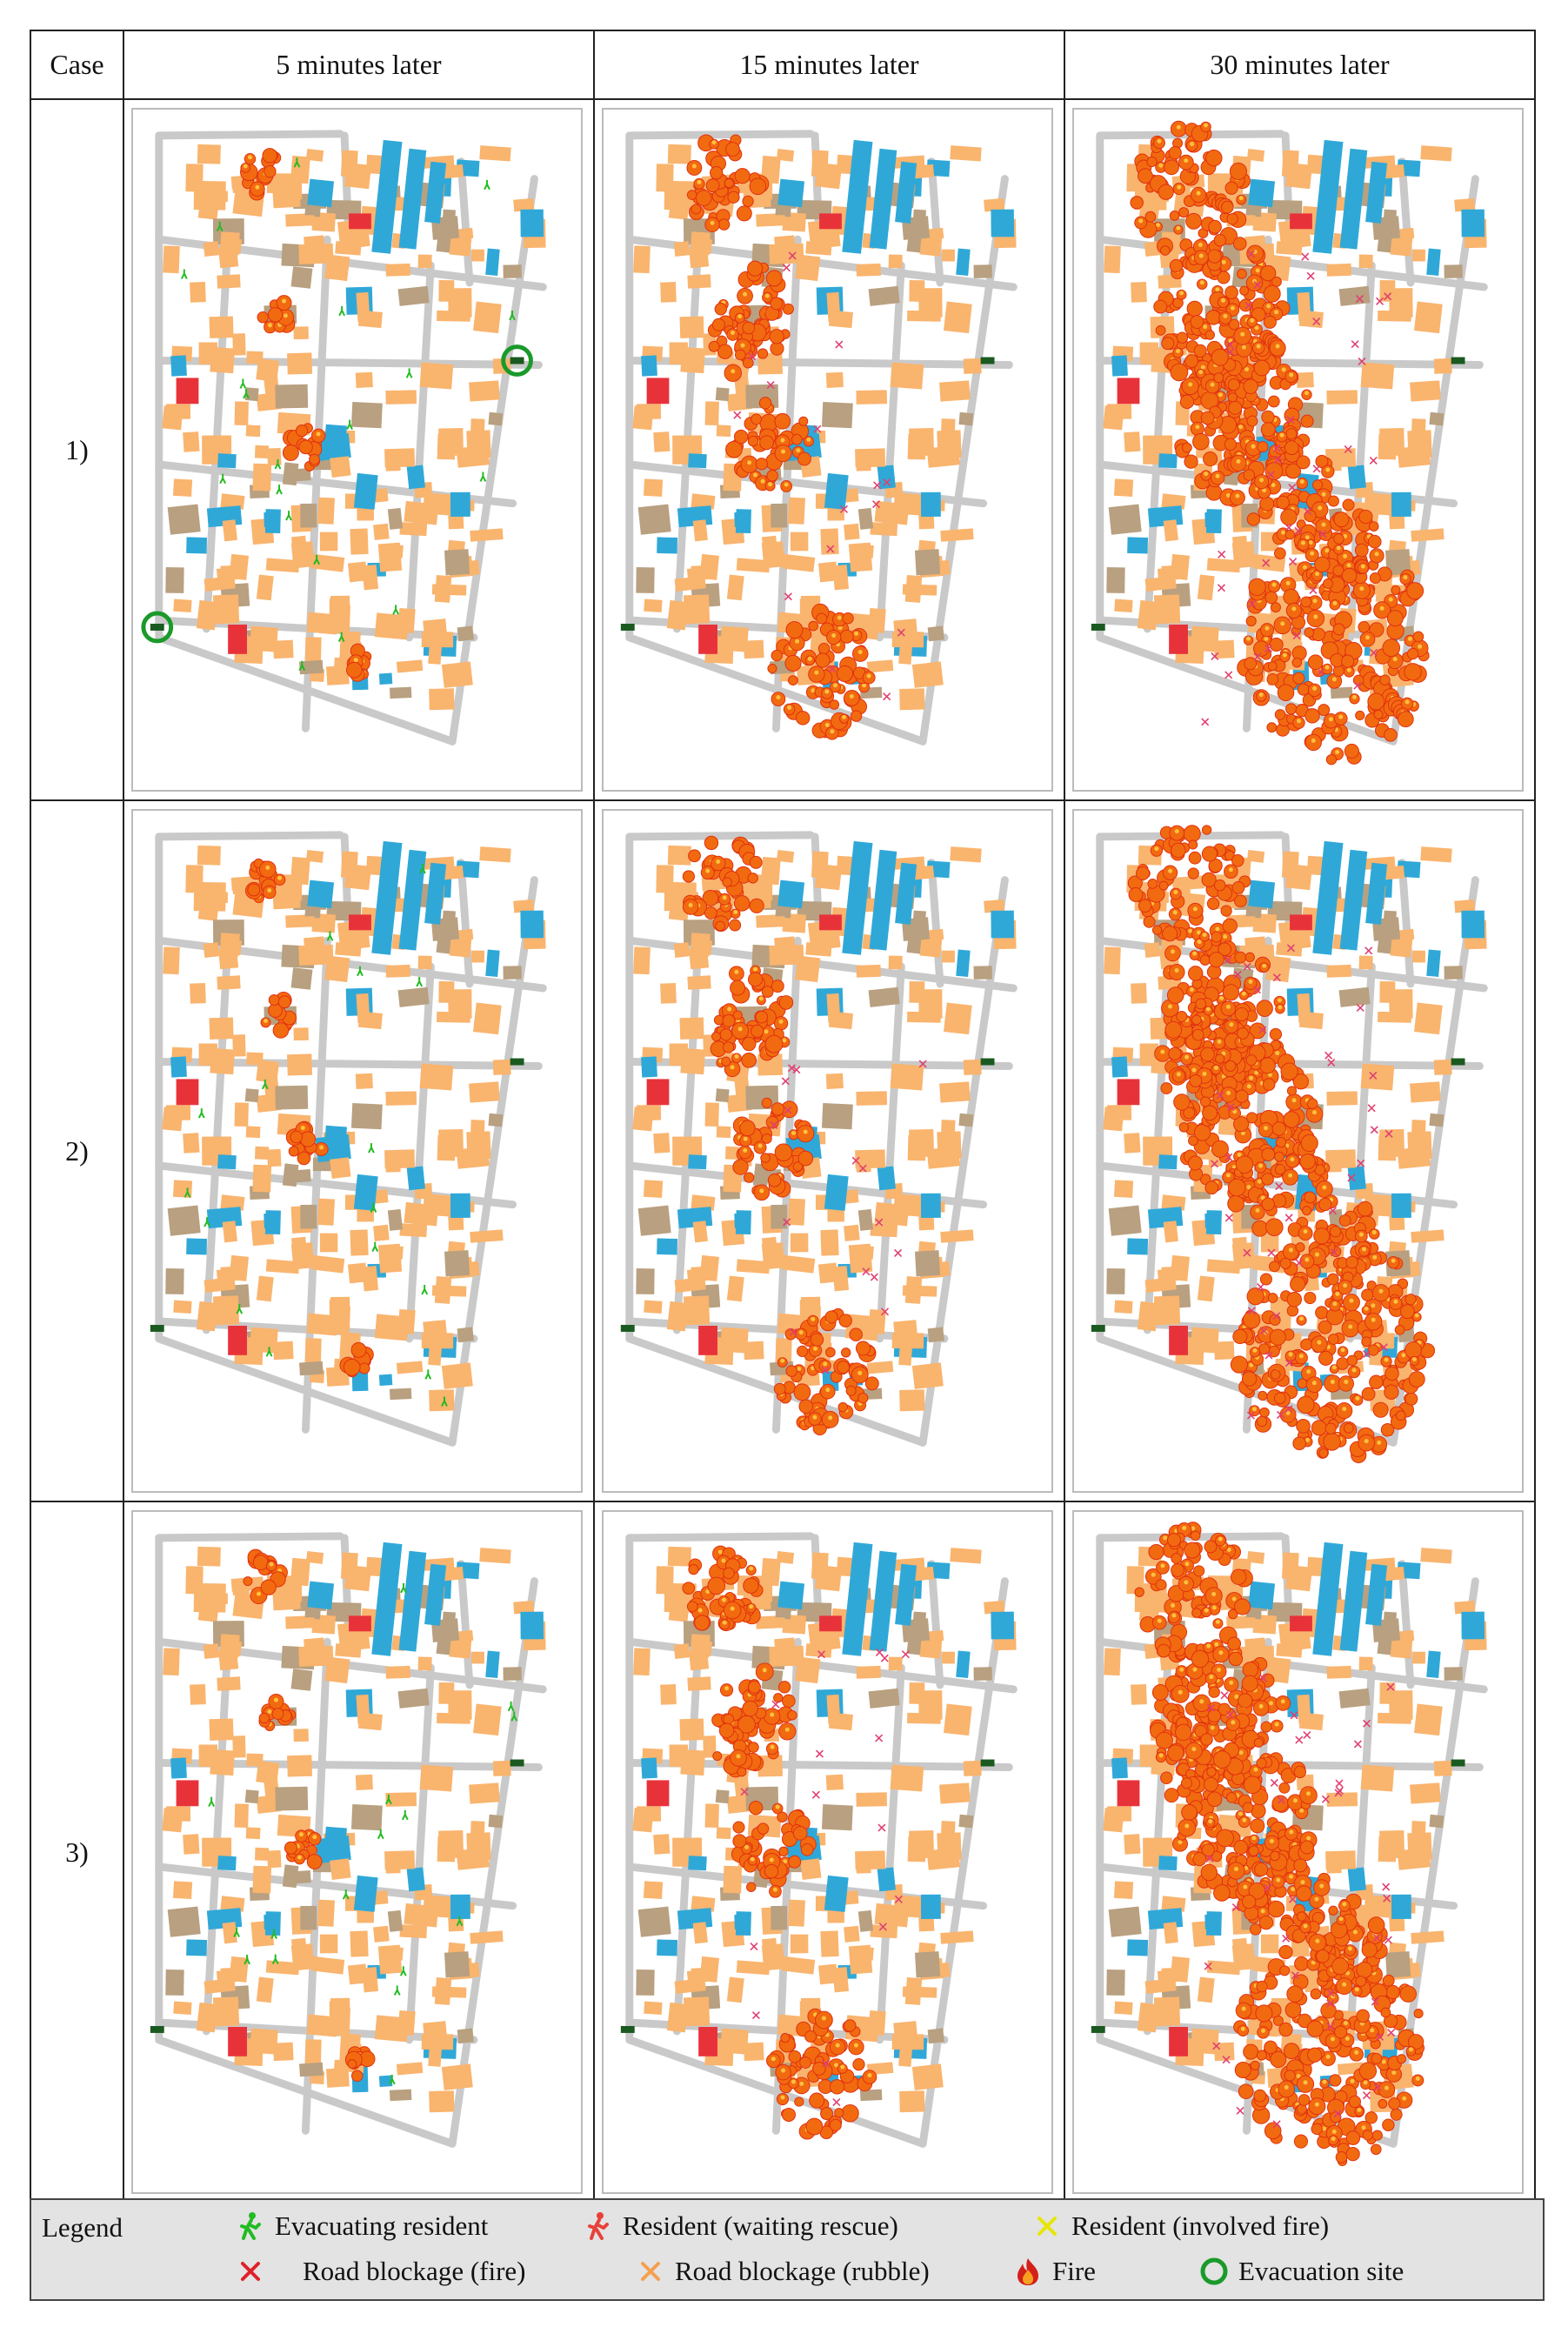 This screenshot has width=1568, height=2334. What do you see at coordinates (250, 2226) in the screenshot?
I see `evacuating-resident-icon` at bounding box center [250, 2226].